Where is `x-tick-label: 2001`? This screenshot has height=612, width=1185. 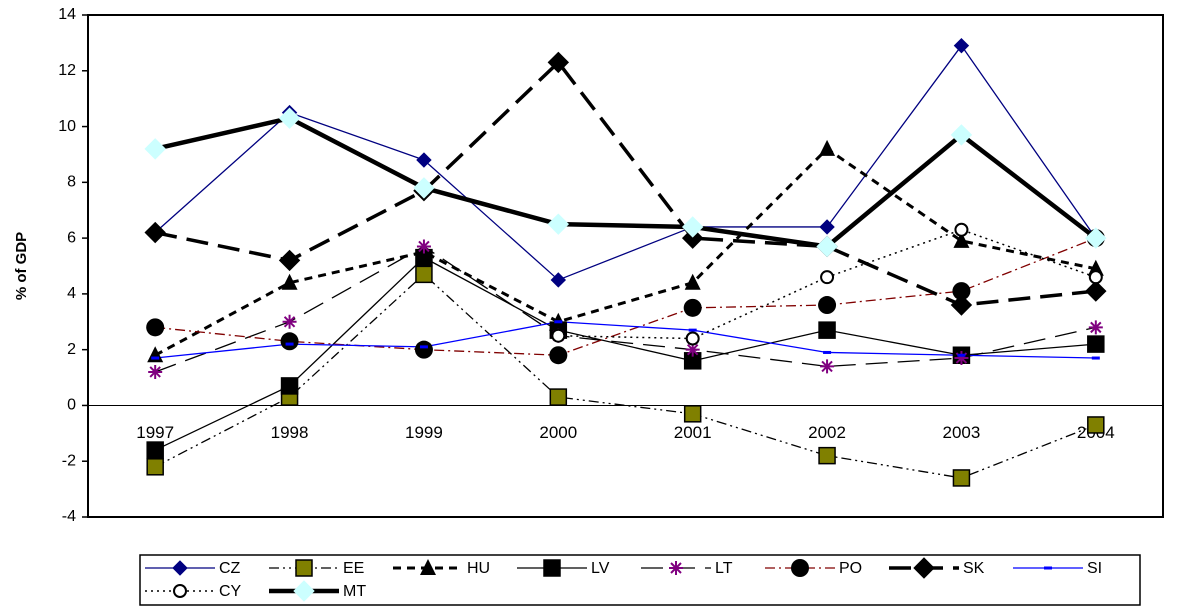 x-tick-label: 2001 is located at coordinates (693, 432).